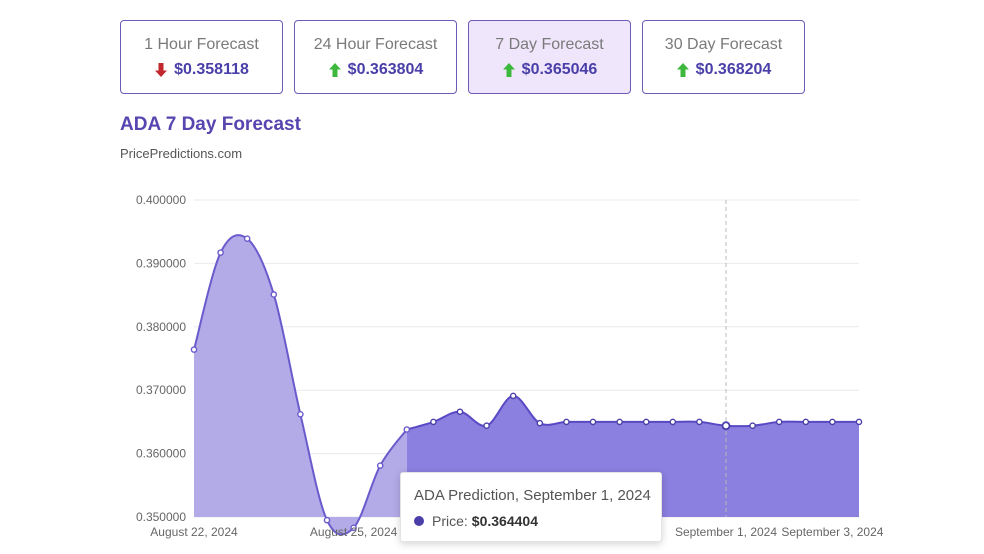 This screenshot has height=554, width=984. Describe the element at coordinates (161, 390) in the screenshot. I see `y-tick-label: 0.370000` at that location.